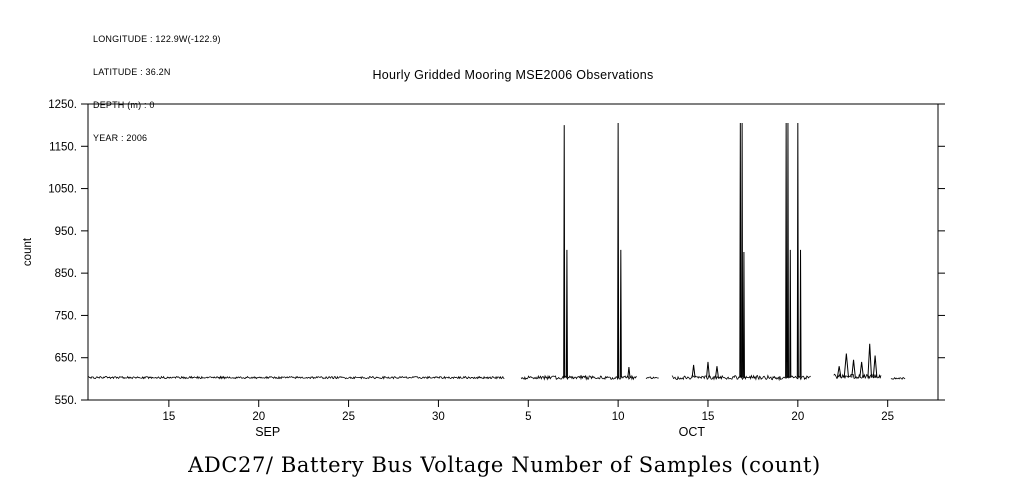  Describe the element at coordinates (120, 138) in the screenshot. I see `meta-line-year: YEAR : 2006` at that location.